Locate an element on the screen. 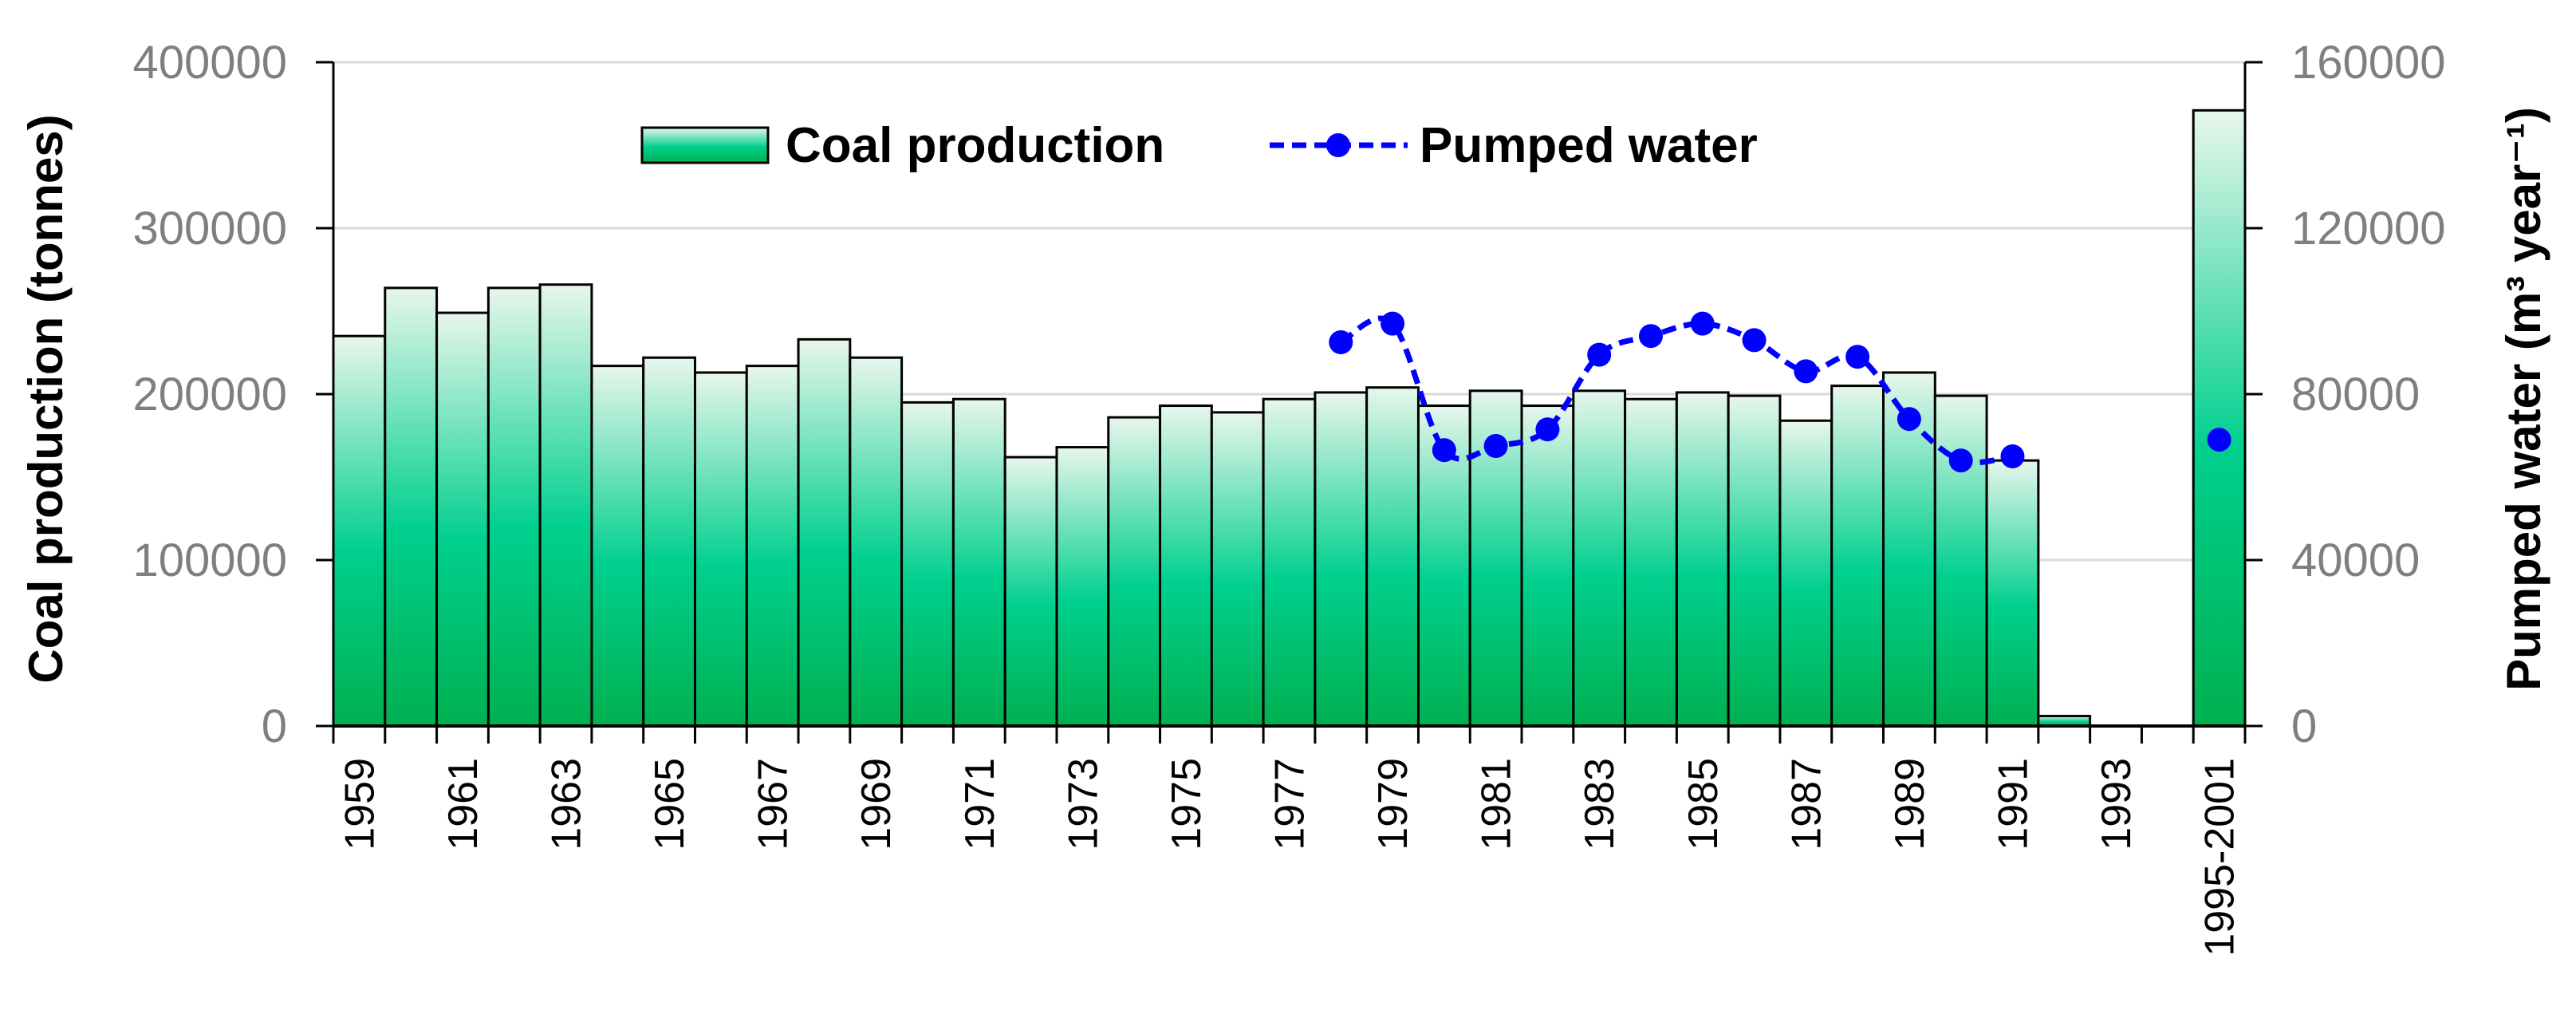  bar-1960 is located at coordinates (411, 507).